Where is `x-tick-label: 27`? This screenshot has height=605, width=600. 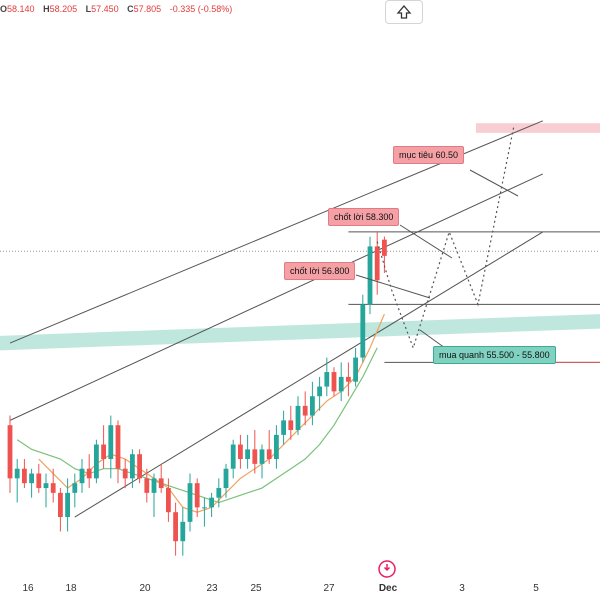
x-tick-label: 27 is located at coordinates (329, 588).